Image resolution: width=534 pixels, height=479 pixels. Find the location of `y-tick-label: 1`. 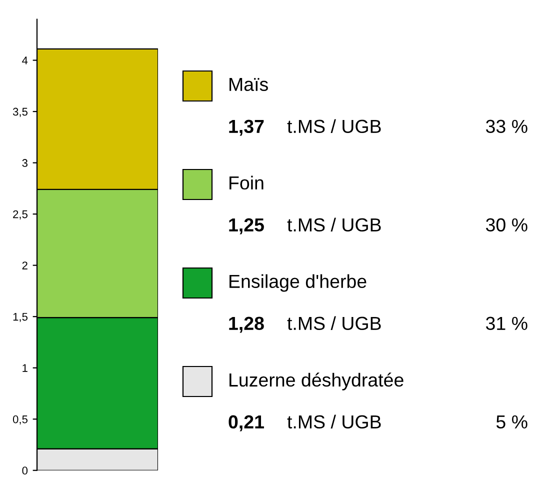

y-tick-label: 1 is located at coordinates (25, 368).